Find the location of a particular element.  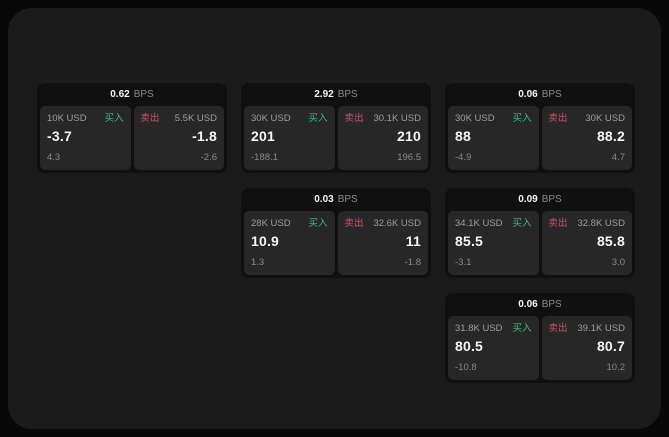

buy-price: -3.7 is located at coordinates (59, 136).